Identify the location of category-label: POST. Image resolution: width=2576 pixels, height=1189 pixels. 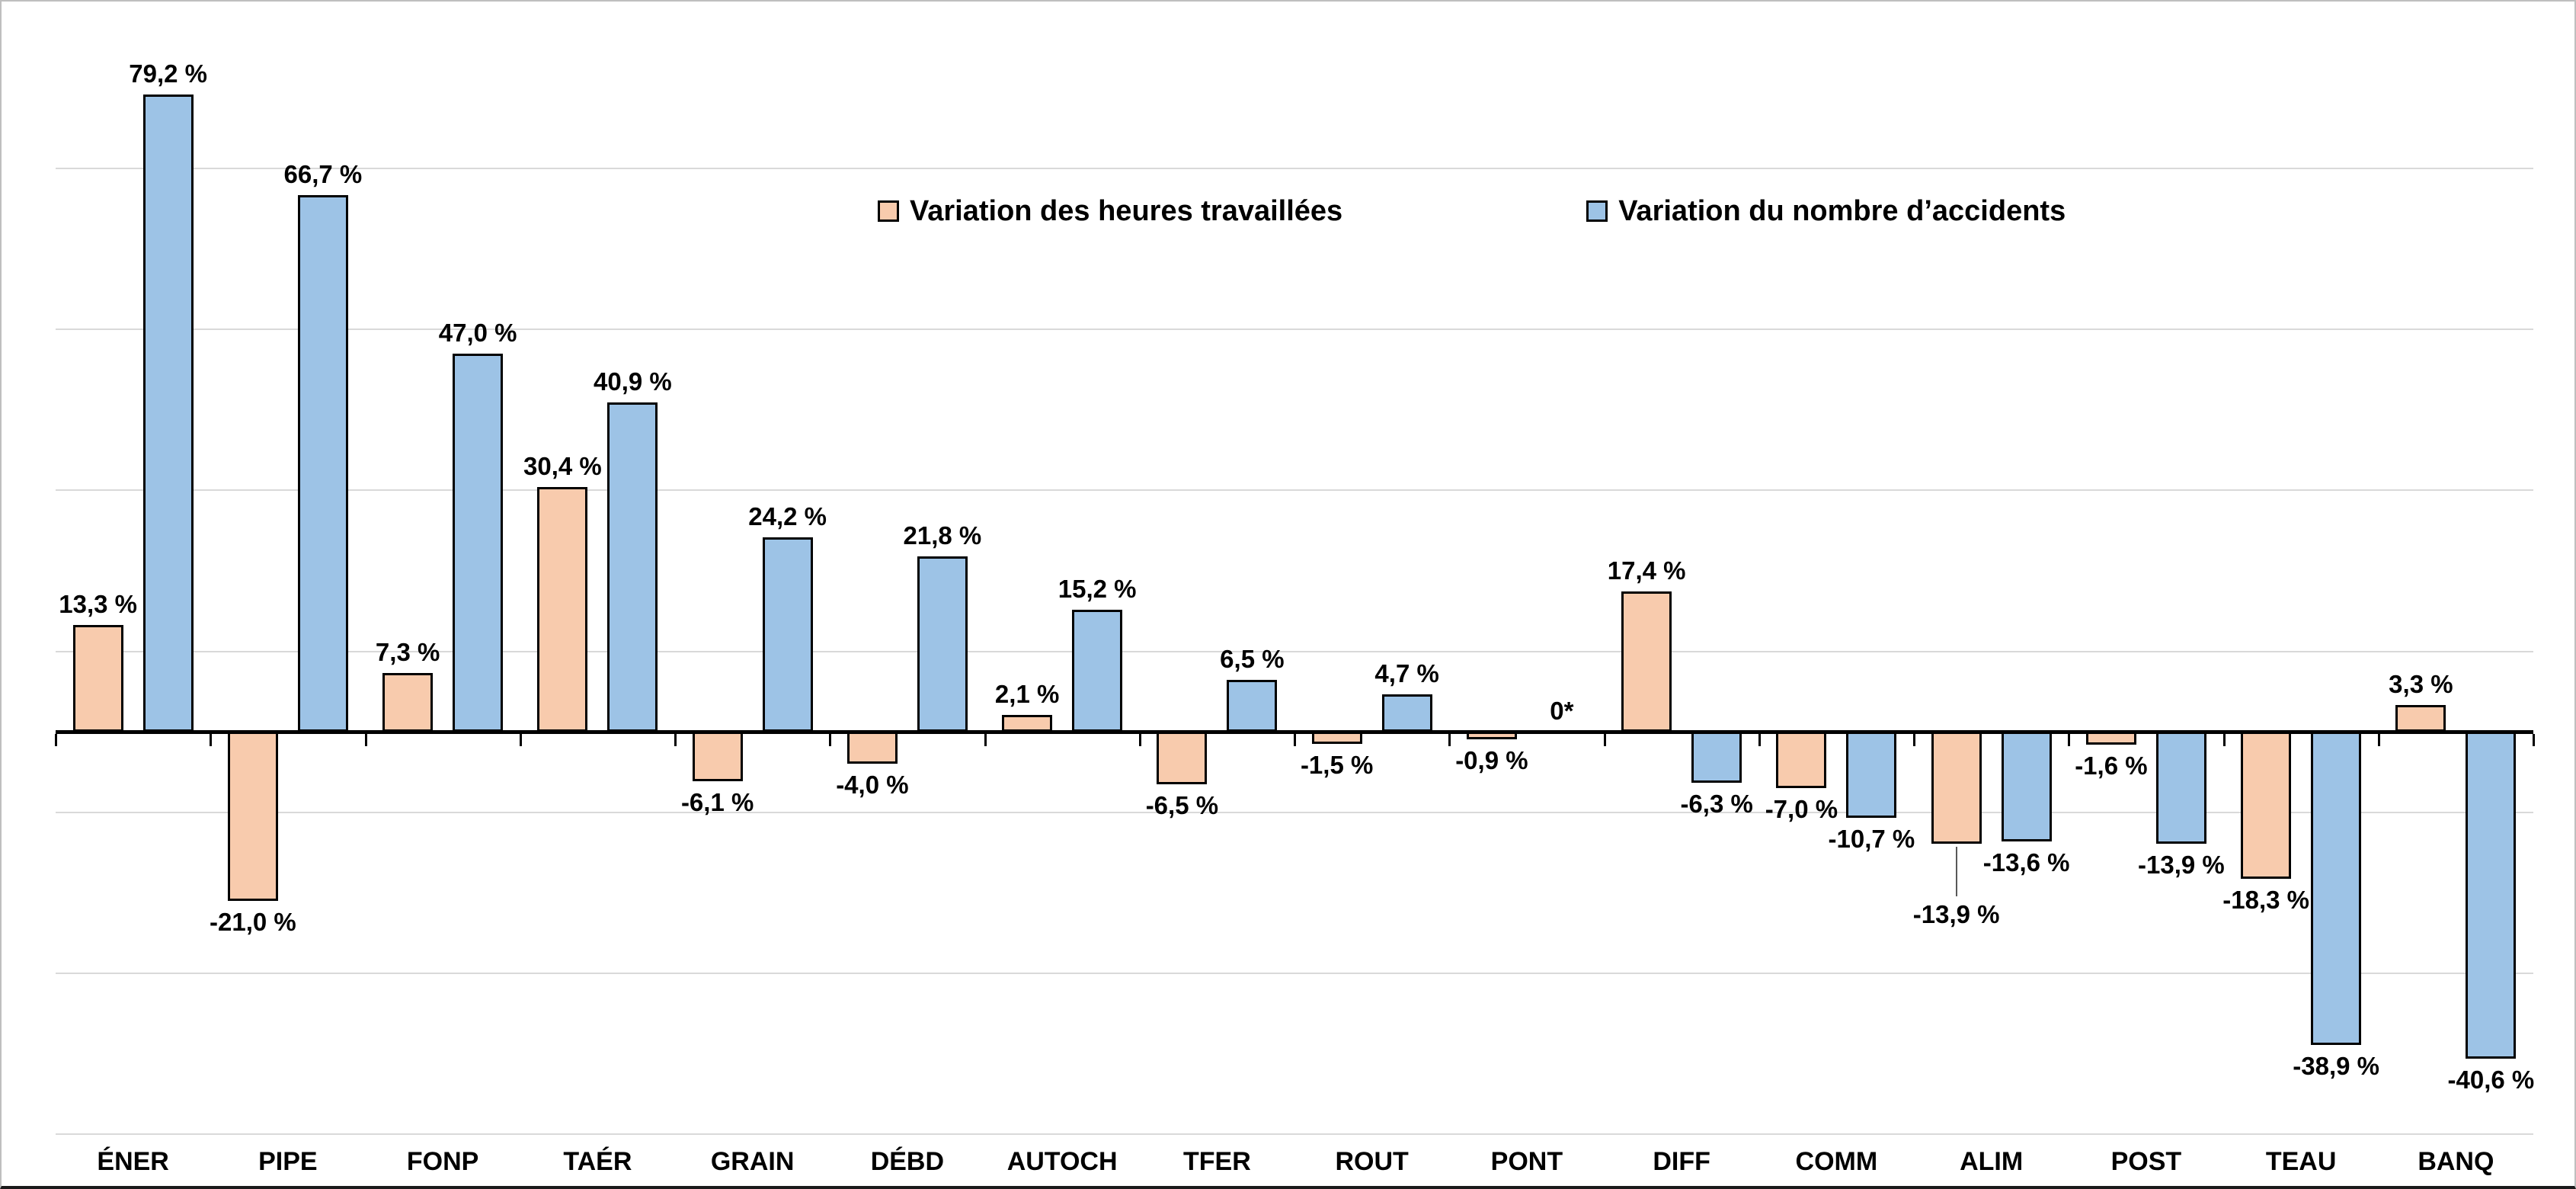
(2146, 1161).